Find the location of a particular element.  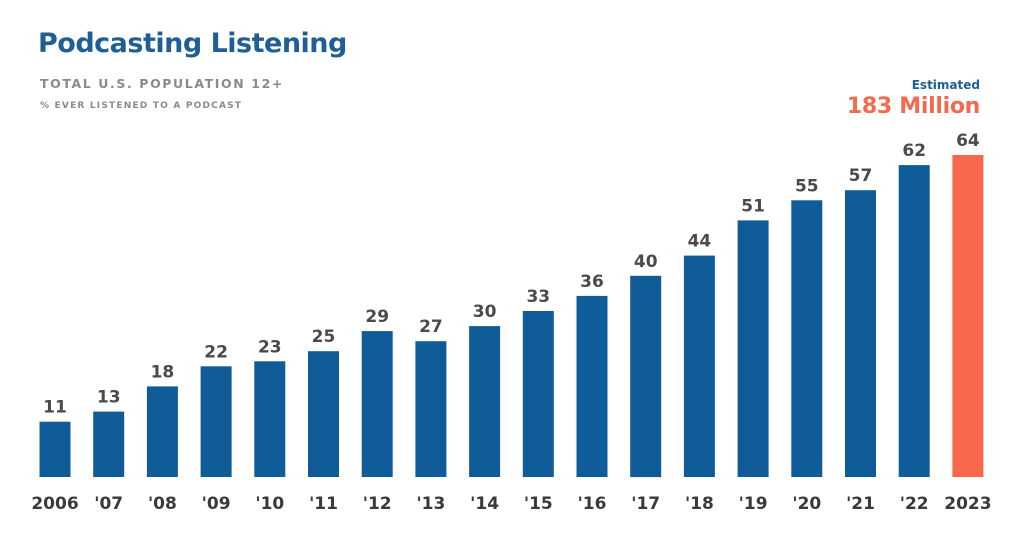

x-tick-label-2: '08 is located at coordinates (162, 504).